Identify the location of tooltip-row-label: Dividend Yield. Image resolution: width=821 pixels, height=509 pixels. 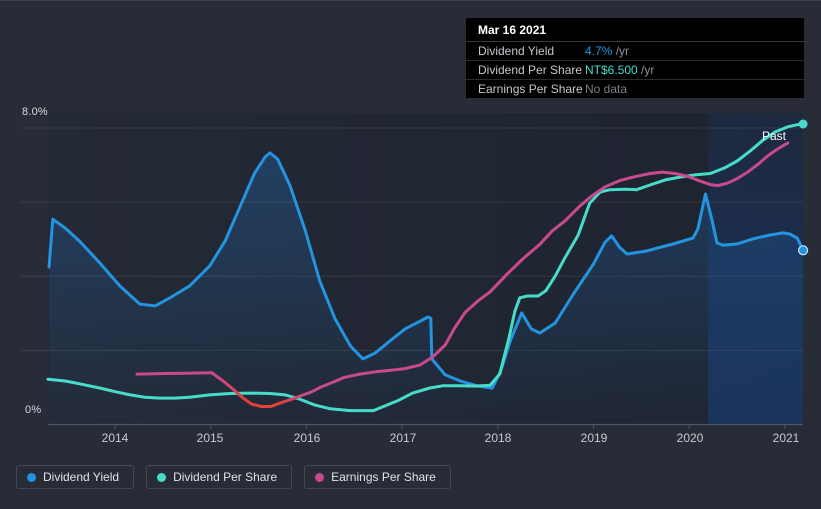
(516, 51).